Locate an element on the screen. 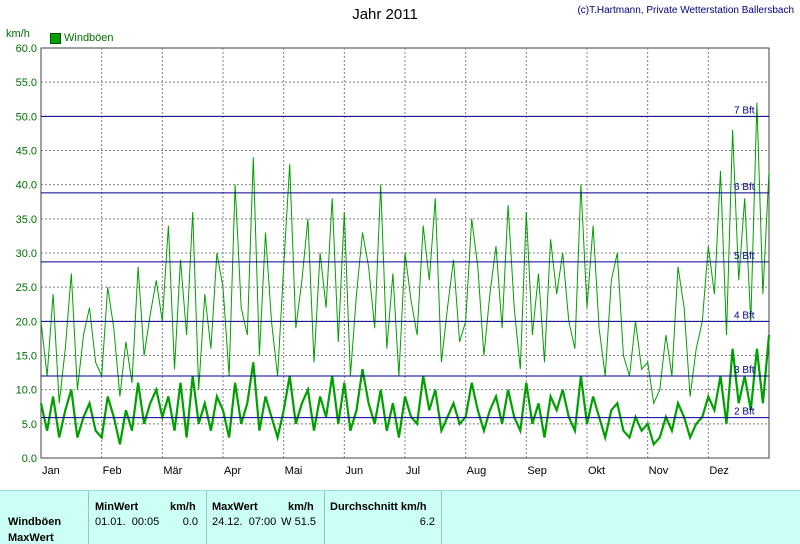 The image size is (800, 544). y-tick-label: 40.0 is located at coordinates (26, 186).